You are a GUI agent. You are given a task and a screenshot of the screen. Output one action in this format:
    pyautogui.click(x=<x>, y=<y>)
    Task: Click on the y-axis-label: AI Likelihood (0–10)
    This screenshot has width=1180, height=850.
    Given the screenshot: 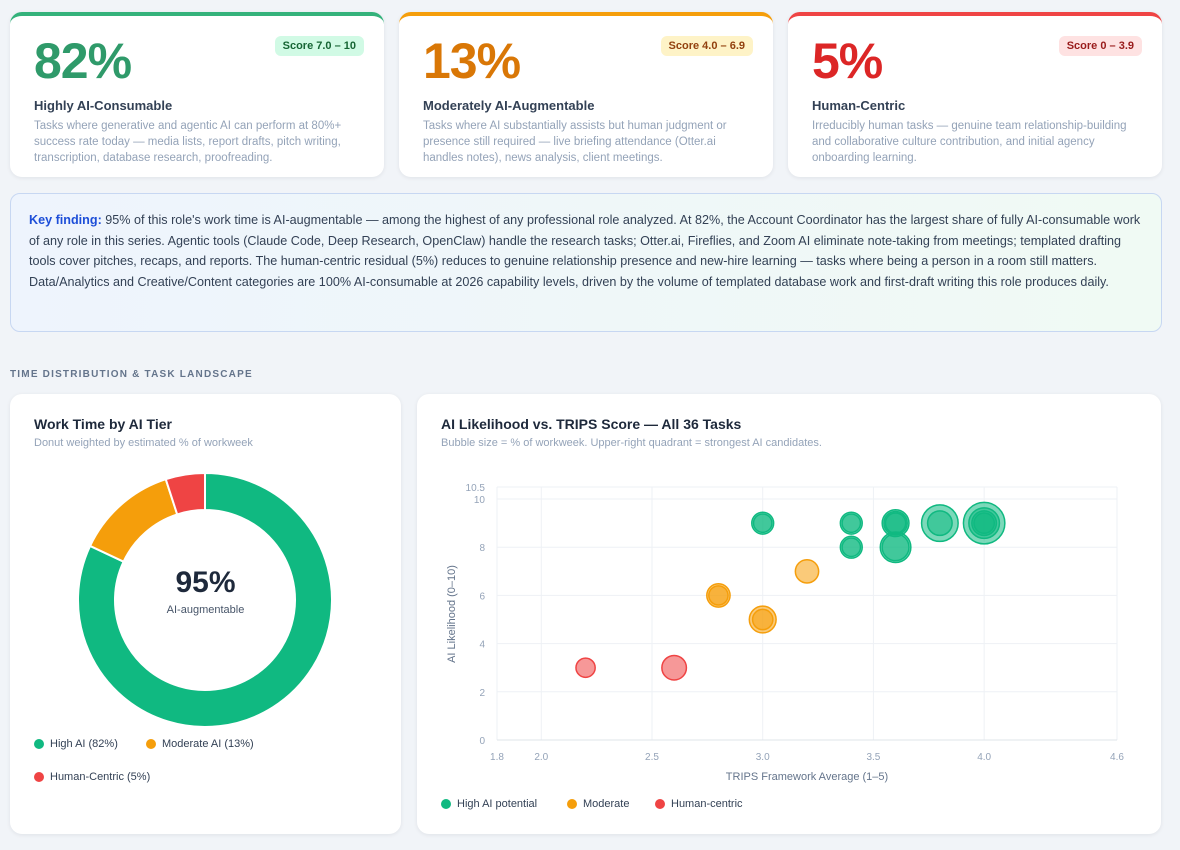 What is the action you would take?
    pyautogui.click(x=452, y=614)
    